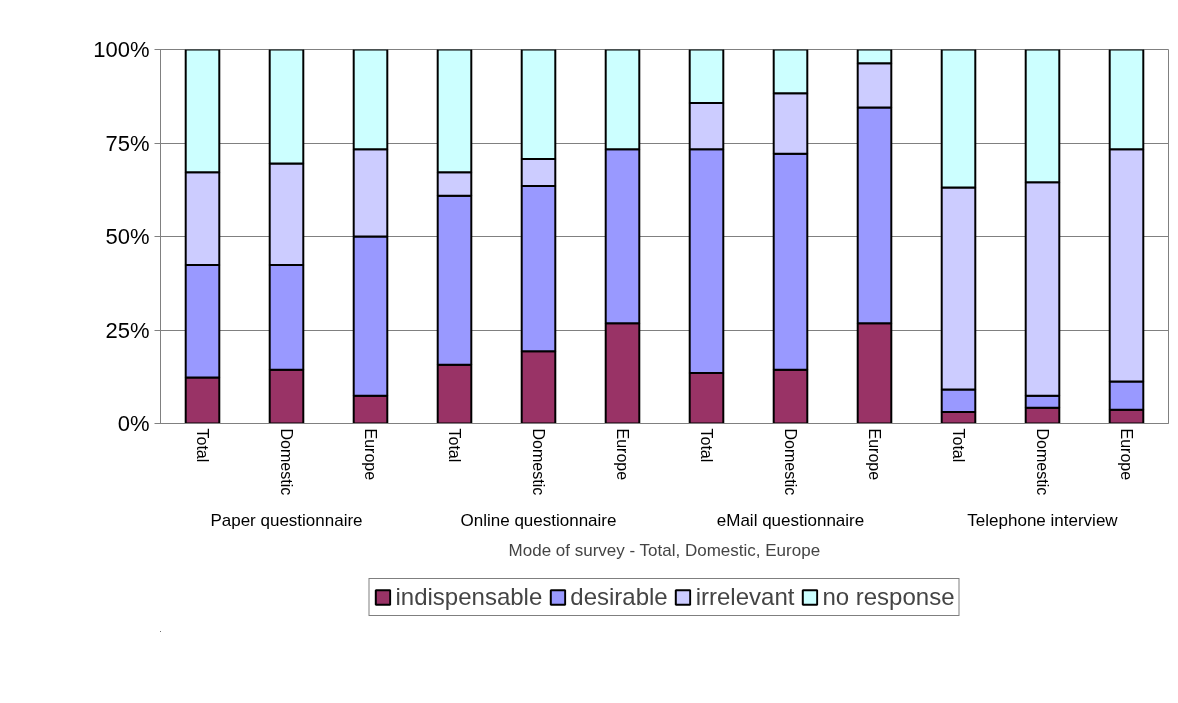 The height and width of the screenshot is (703, 1178). Describe the element at coordinates (1043, 520) in the screenshot. I see `text: Telephone interview` at that location.